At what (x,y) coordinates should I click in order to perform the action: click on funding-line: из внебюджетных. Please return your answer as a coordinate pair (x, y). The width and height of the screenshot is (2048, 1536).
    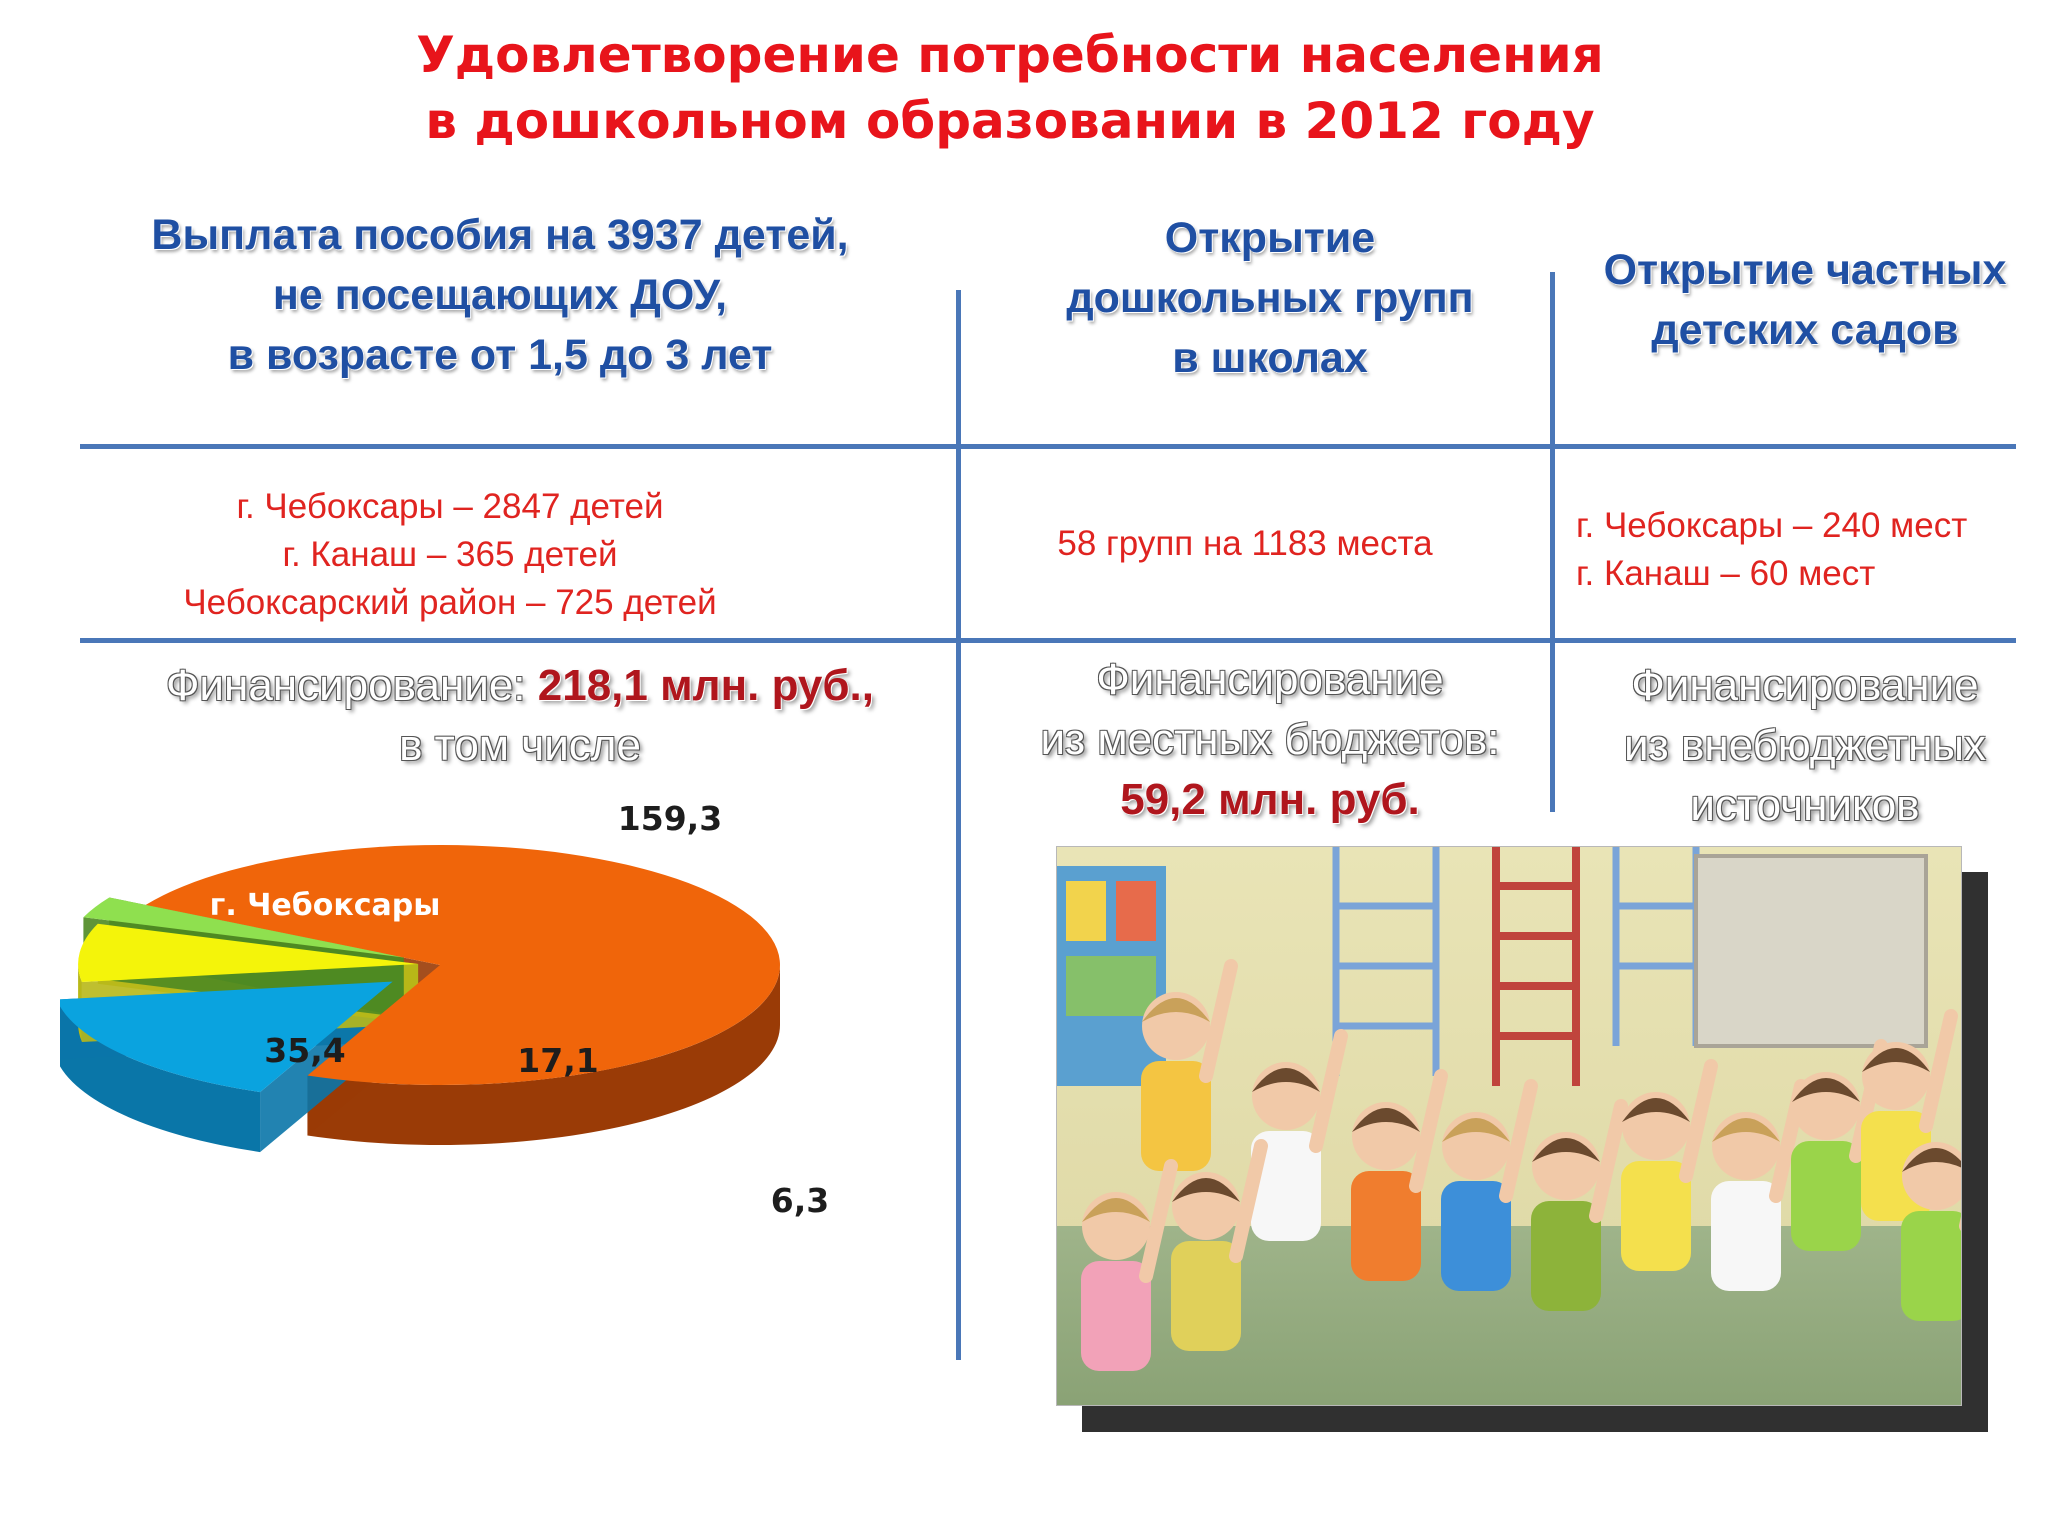
    Looking at the image, I should click on (1805, 745).